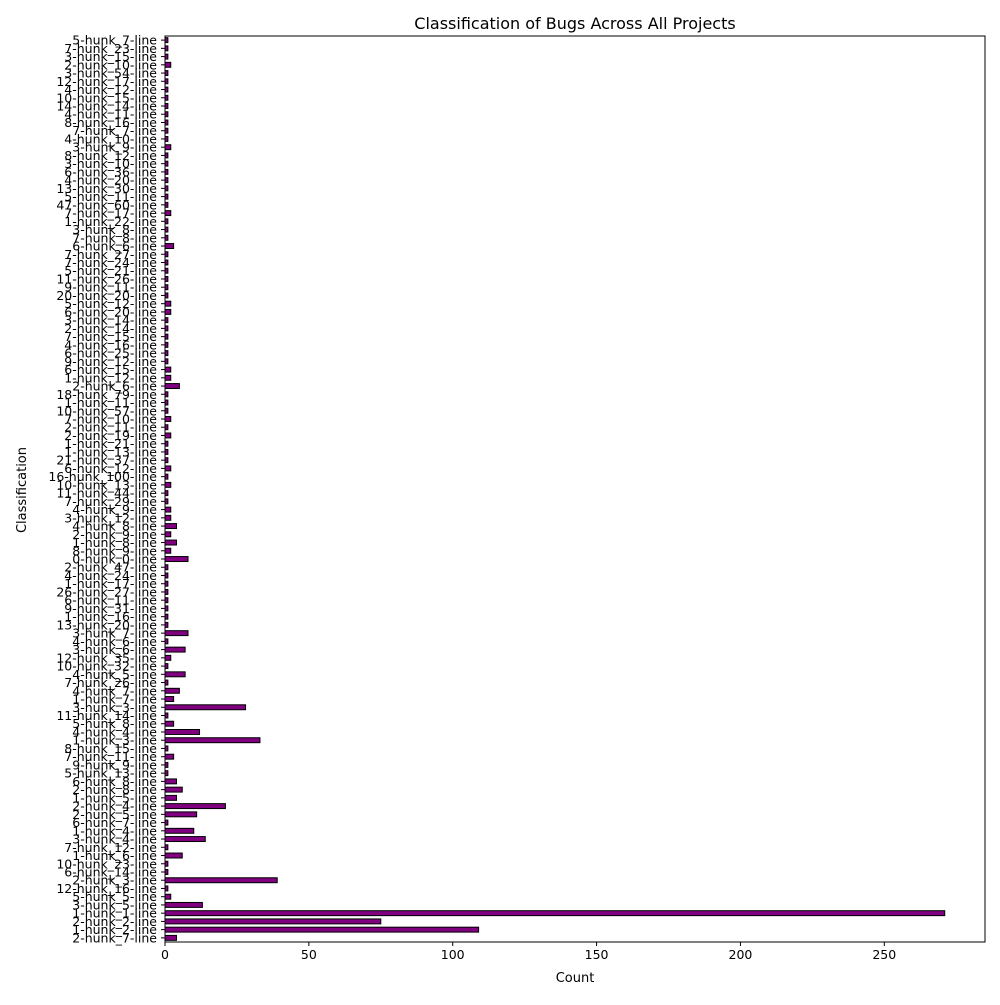 This screenshot has width=1000, height=1005. What do you see at coordinates (110, 451) in the screenshot?
I see `y-tick-label: 1-hunk_13-line` at bounding box center [110, 451].